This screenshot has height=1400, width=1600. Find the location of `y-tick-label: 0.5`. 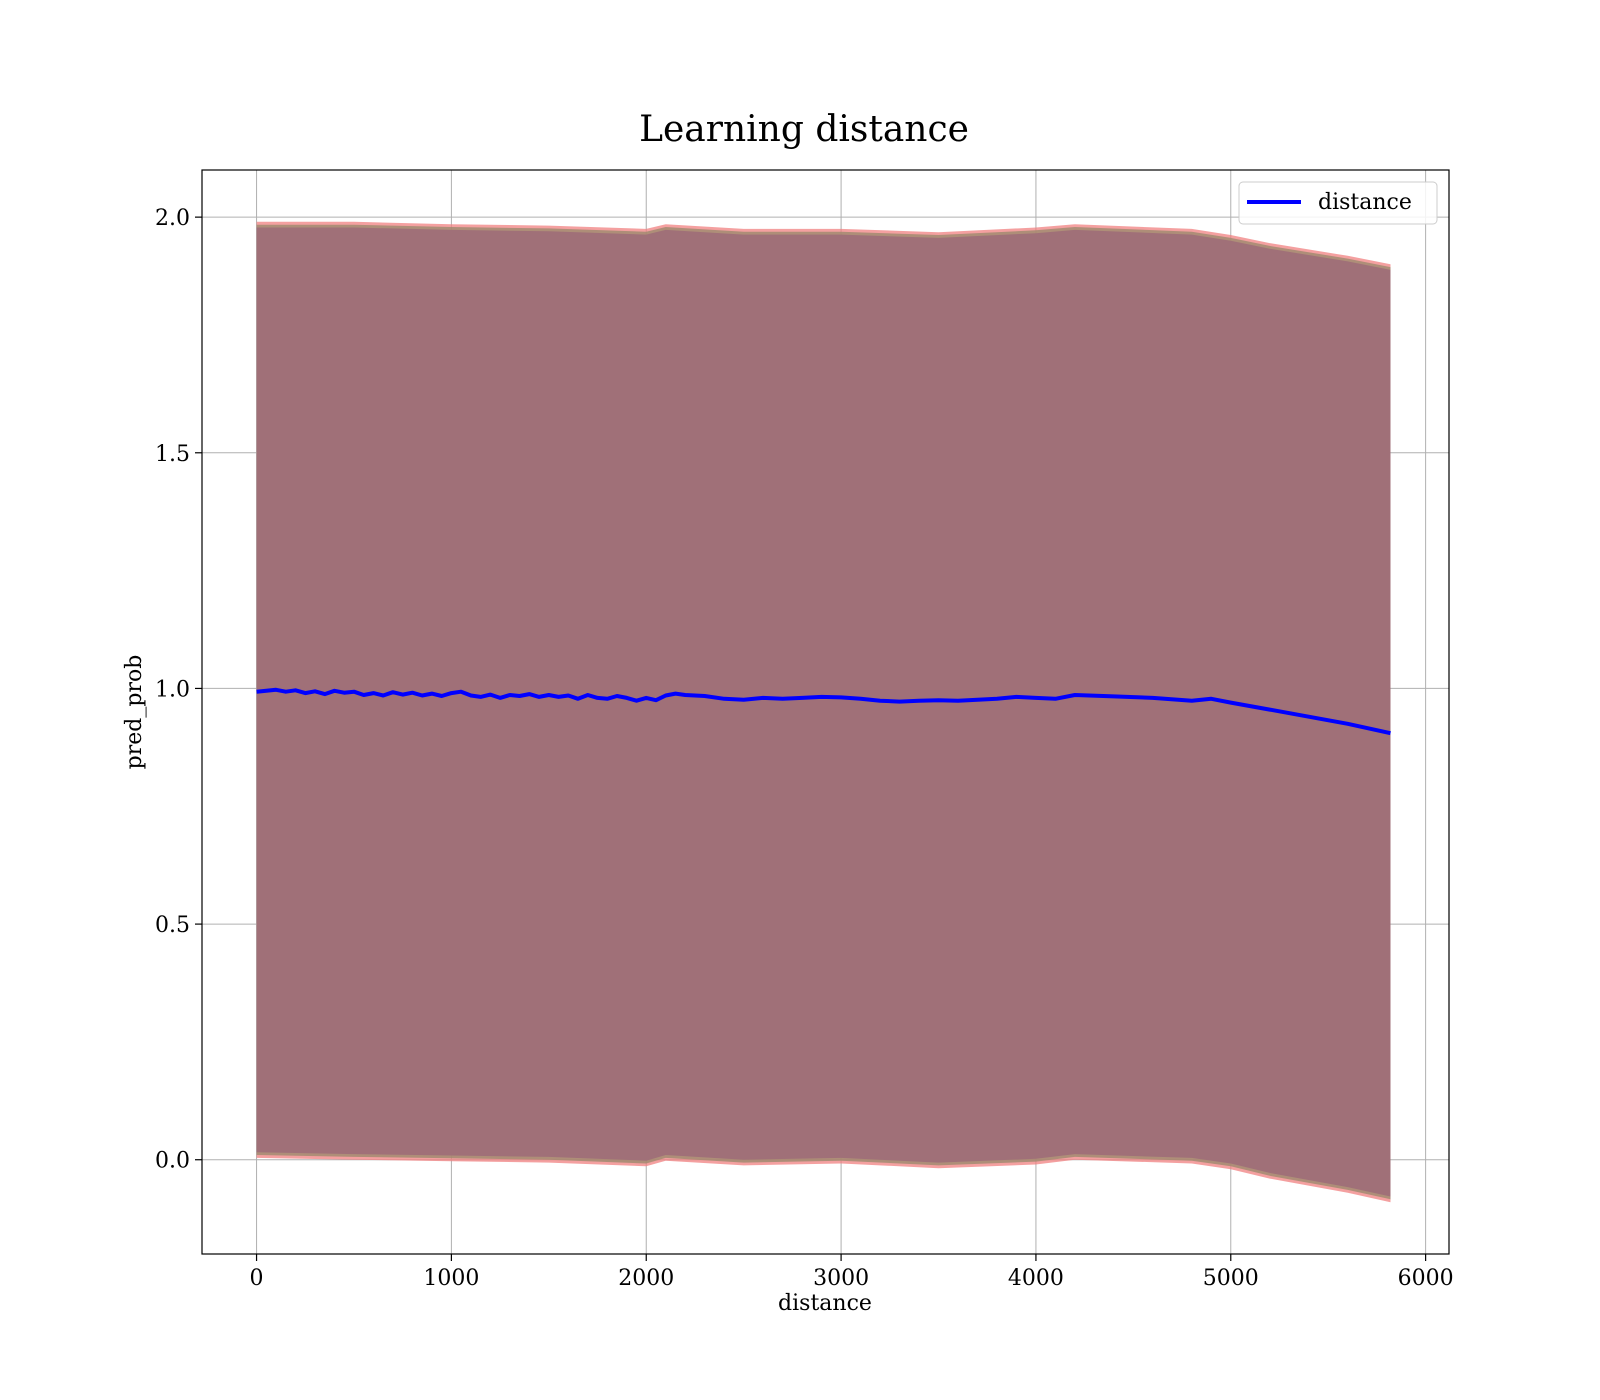

y-tick-label: 0.5 is located at coordinates (172, 925).